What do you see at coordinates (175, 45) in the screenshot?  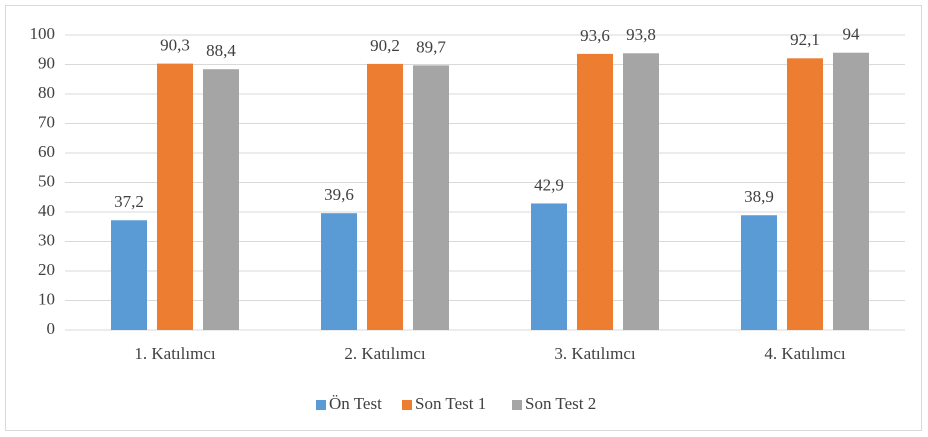 I see `data-label: 90,3` at bounding box center [175, 45].